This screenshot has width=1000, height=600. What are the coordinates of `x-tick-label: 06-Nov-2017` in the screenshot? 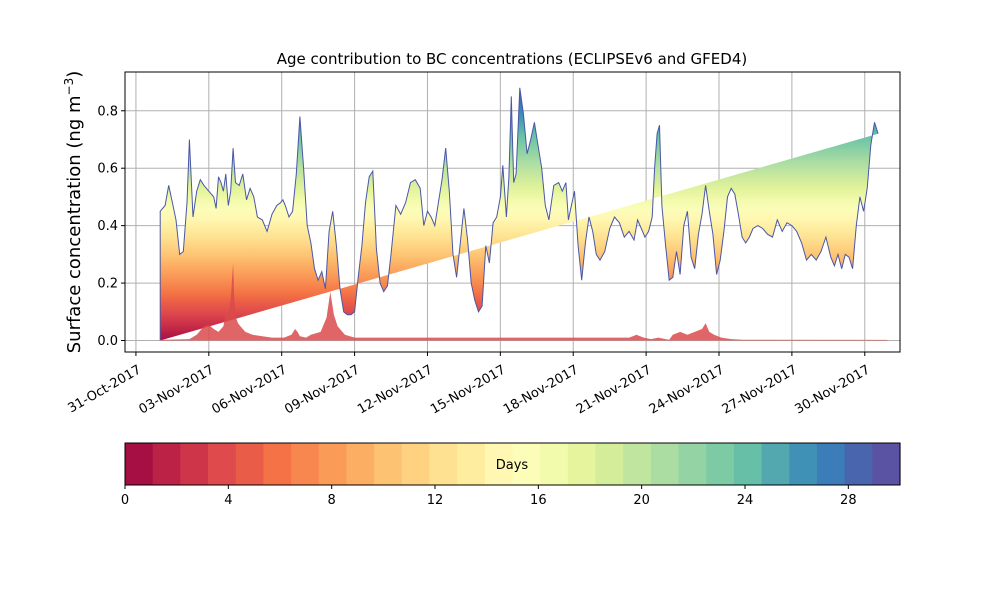 It's located at (249, 389).